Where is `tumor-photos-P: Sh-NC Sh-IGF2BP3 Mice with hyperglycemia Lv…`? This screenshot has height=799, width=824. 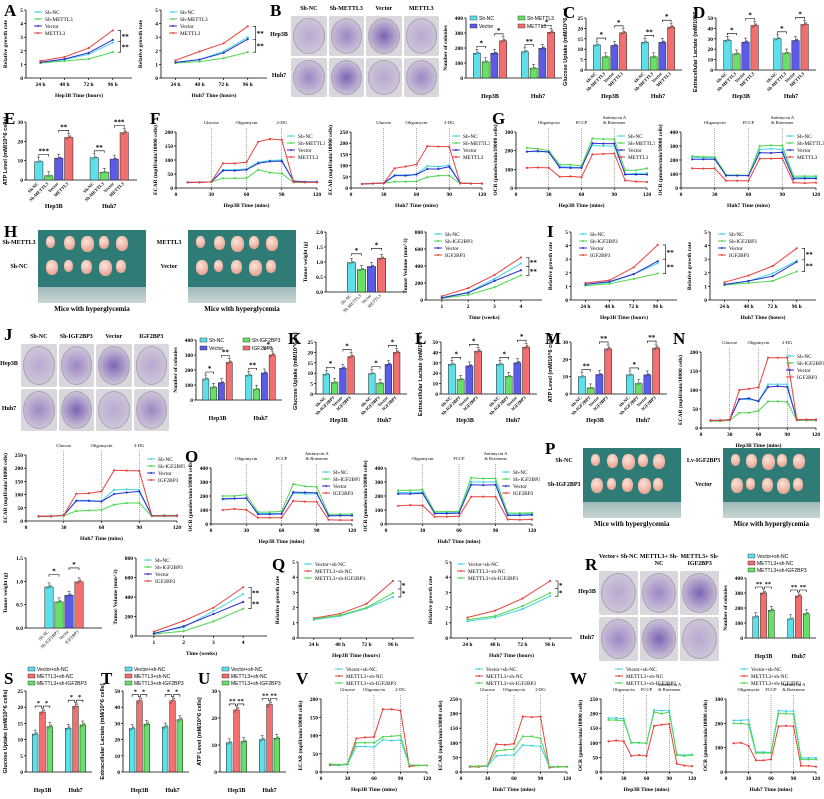
tumor-photos-P: Sh-NC Sh-IGF2BP3 Mice with hyperglycemia Lv… is located at coordinates (684, 489).